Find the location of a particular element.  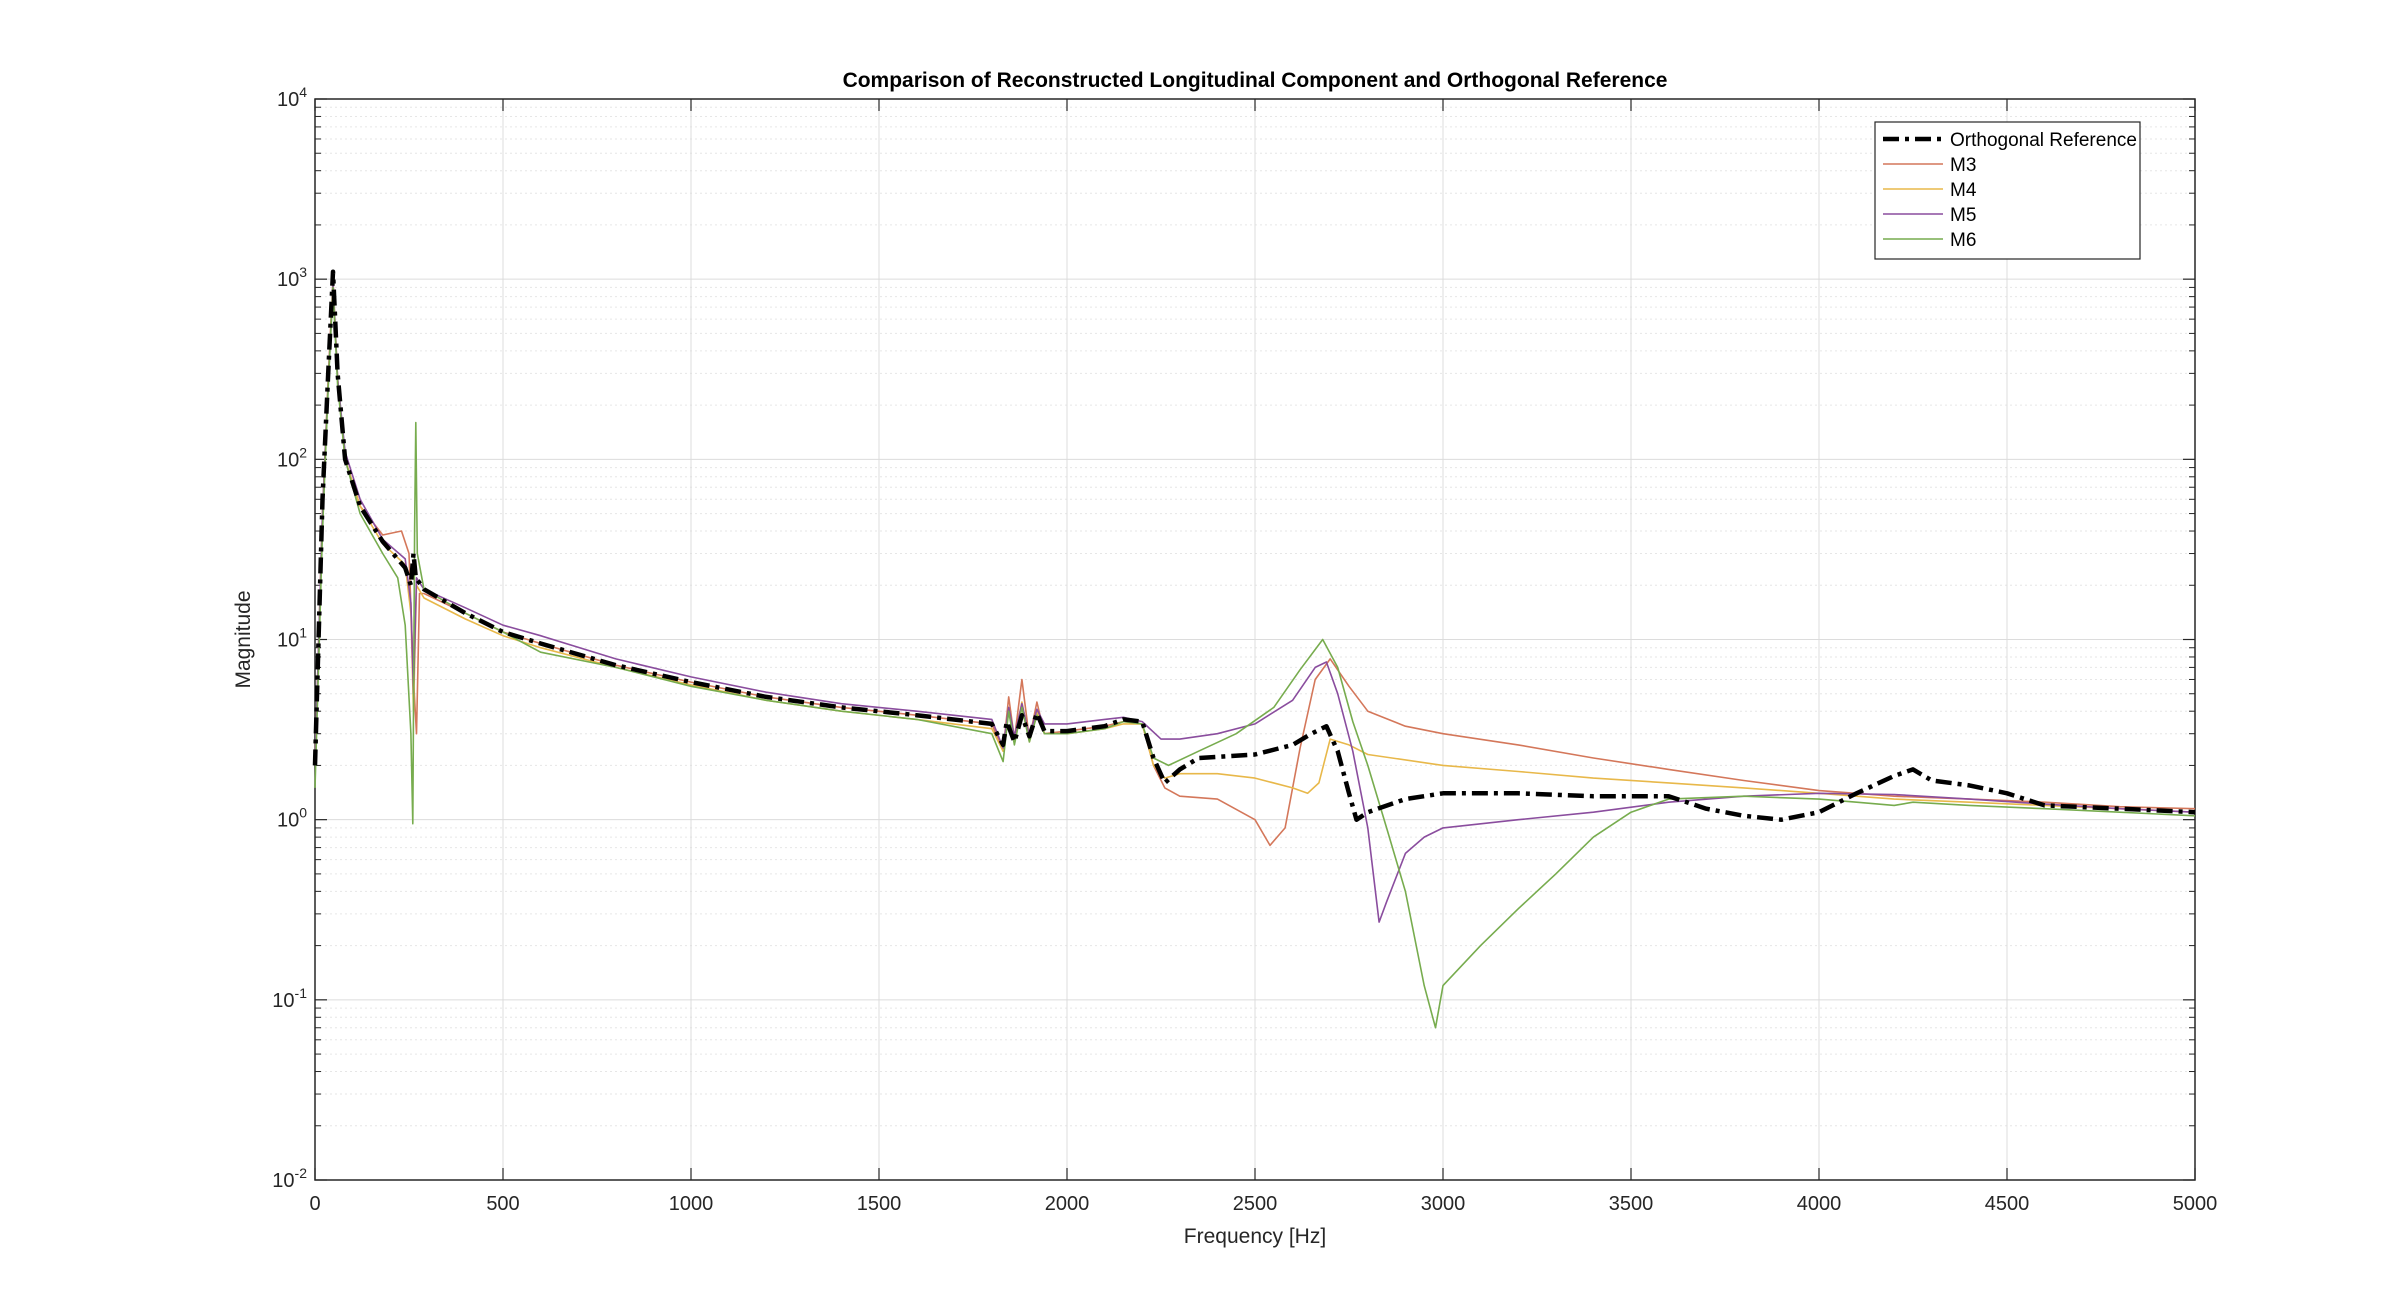

x-tick-label: 2500 is located at coordinates (1255, 1204).